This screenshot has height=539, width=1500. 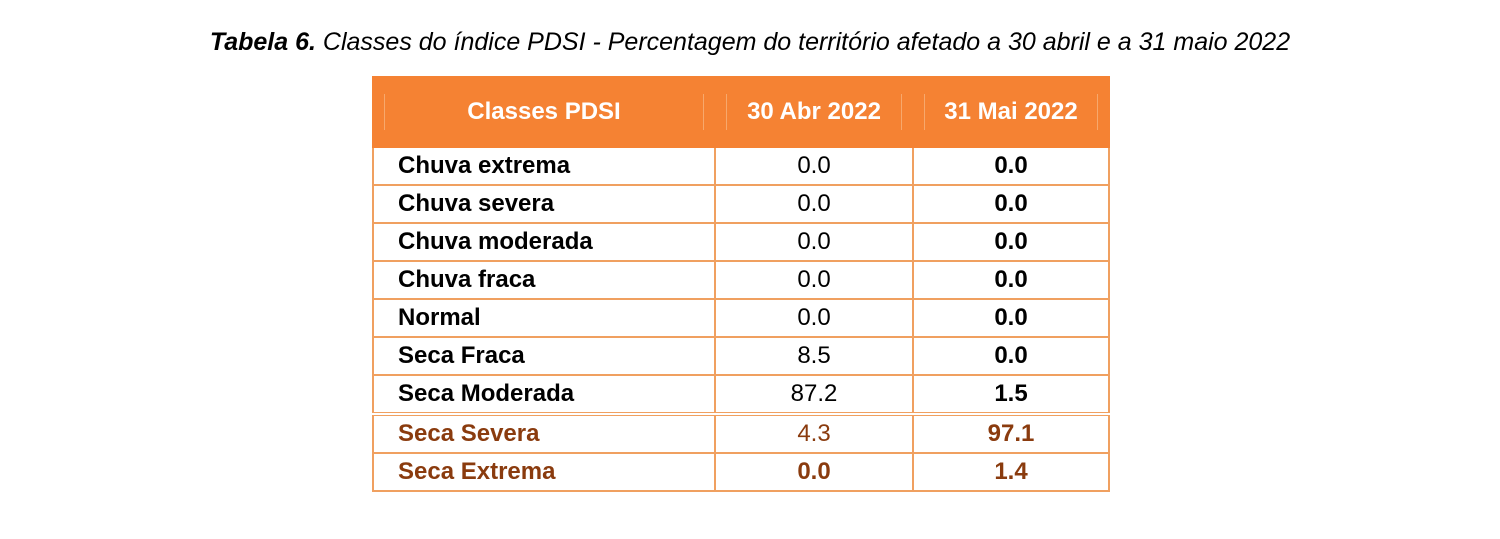 I want to click on row-class: Chuva extrema, so click(x=544, y=166).